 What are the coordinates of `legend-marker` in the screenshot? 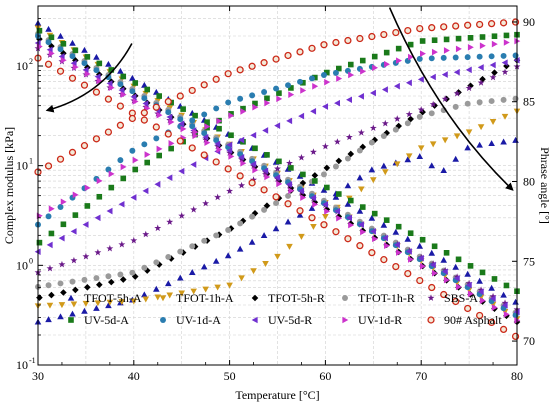 It's located at (345, 298).